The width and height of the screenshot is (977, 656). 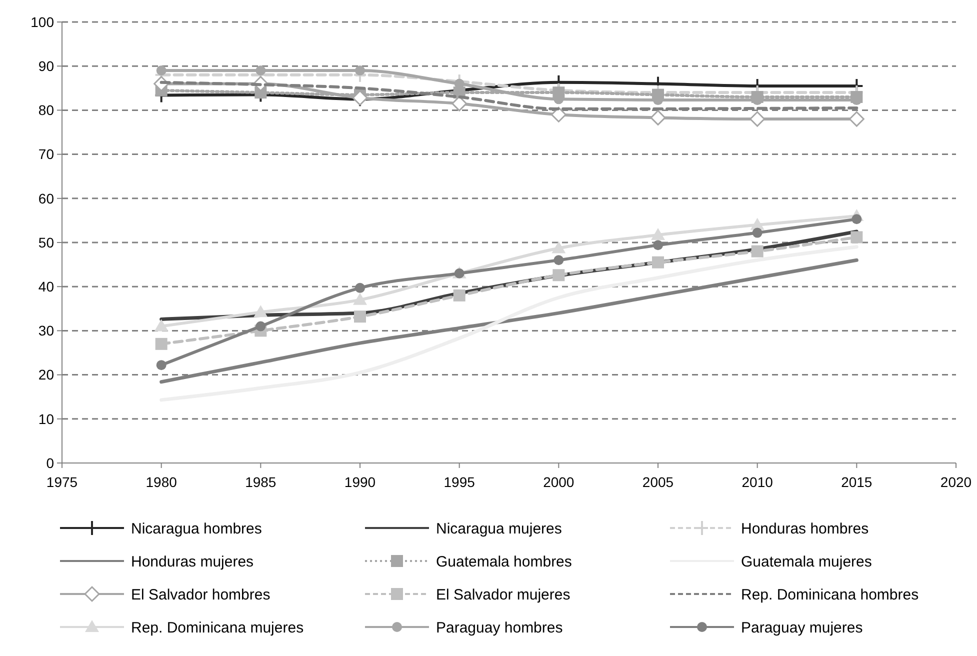 What do you see at coordinates (805, 529) in the screenshot?
I see `legend-label: Honduras hombres` at bounding box center [805, 529].